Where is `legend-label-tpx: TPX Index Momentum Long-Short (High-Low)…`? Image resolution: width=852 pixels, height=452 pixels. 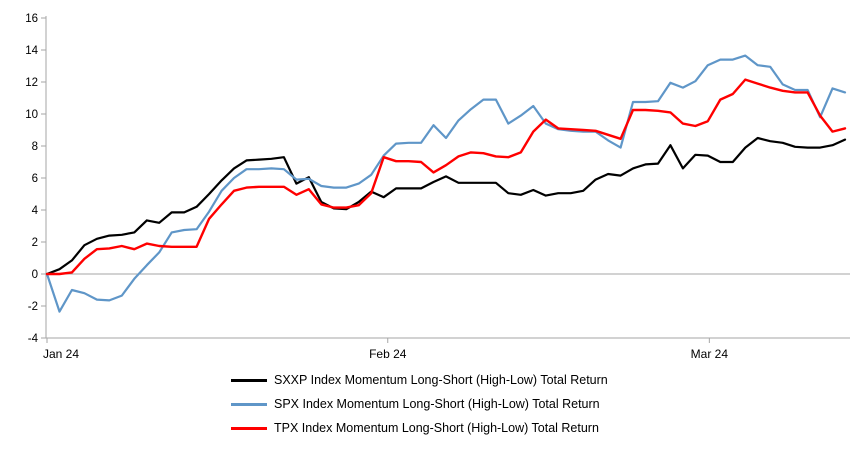
legend-label-tpx: TPX Index Momentum Long-Short (High-Low)… is located at coordinates (436, 428).